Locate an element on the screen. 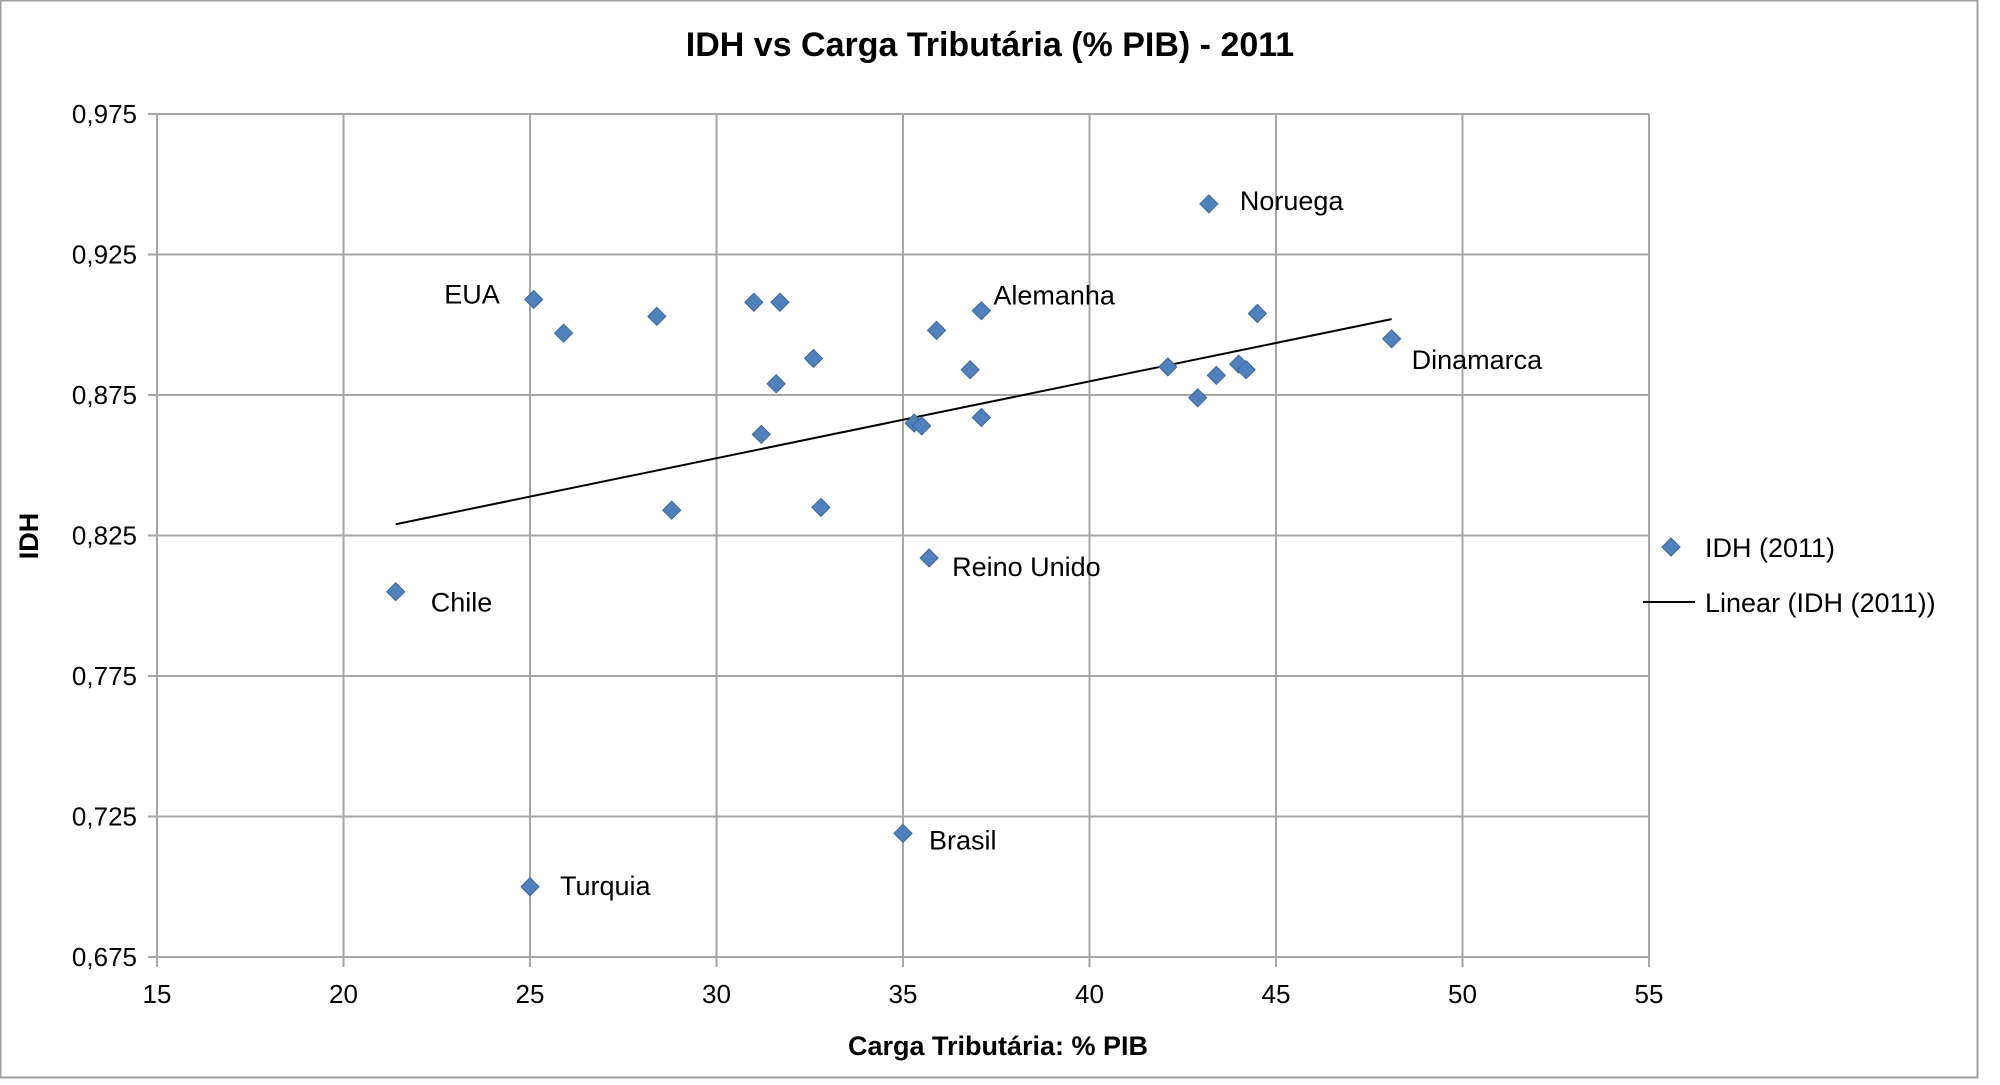 This screenshot has height=1085, width=2000. y-tick-label: 0,825 is located at coordinates (104, 536).